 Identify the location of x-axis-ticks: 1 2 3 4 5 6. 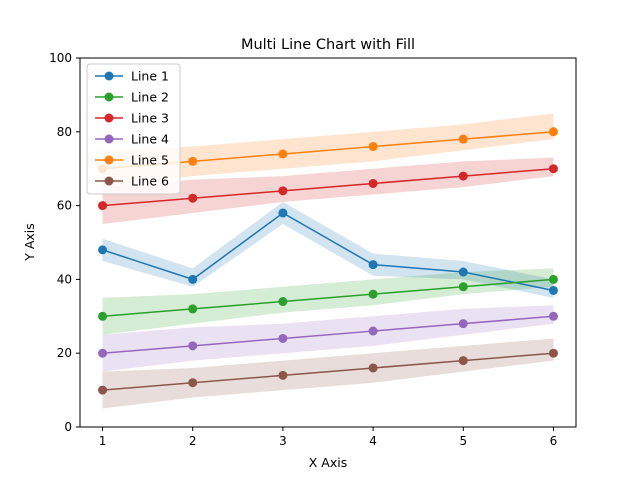
(328, 437).